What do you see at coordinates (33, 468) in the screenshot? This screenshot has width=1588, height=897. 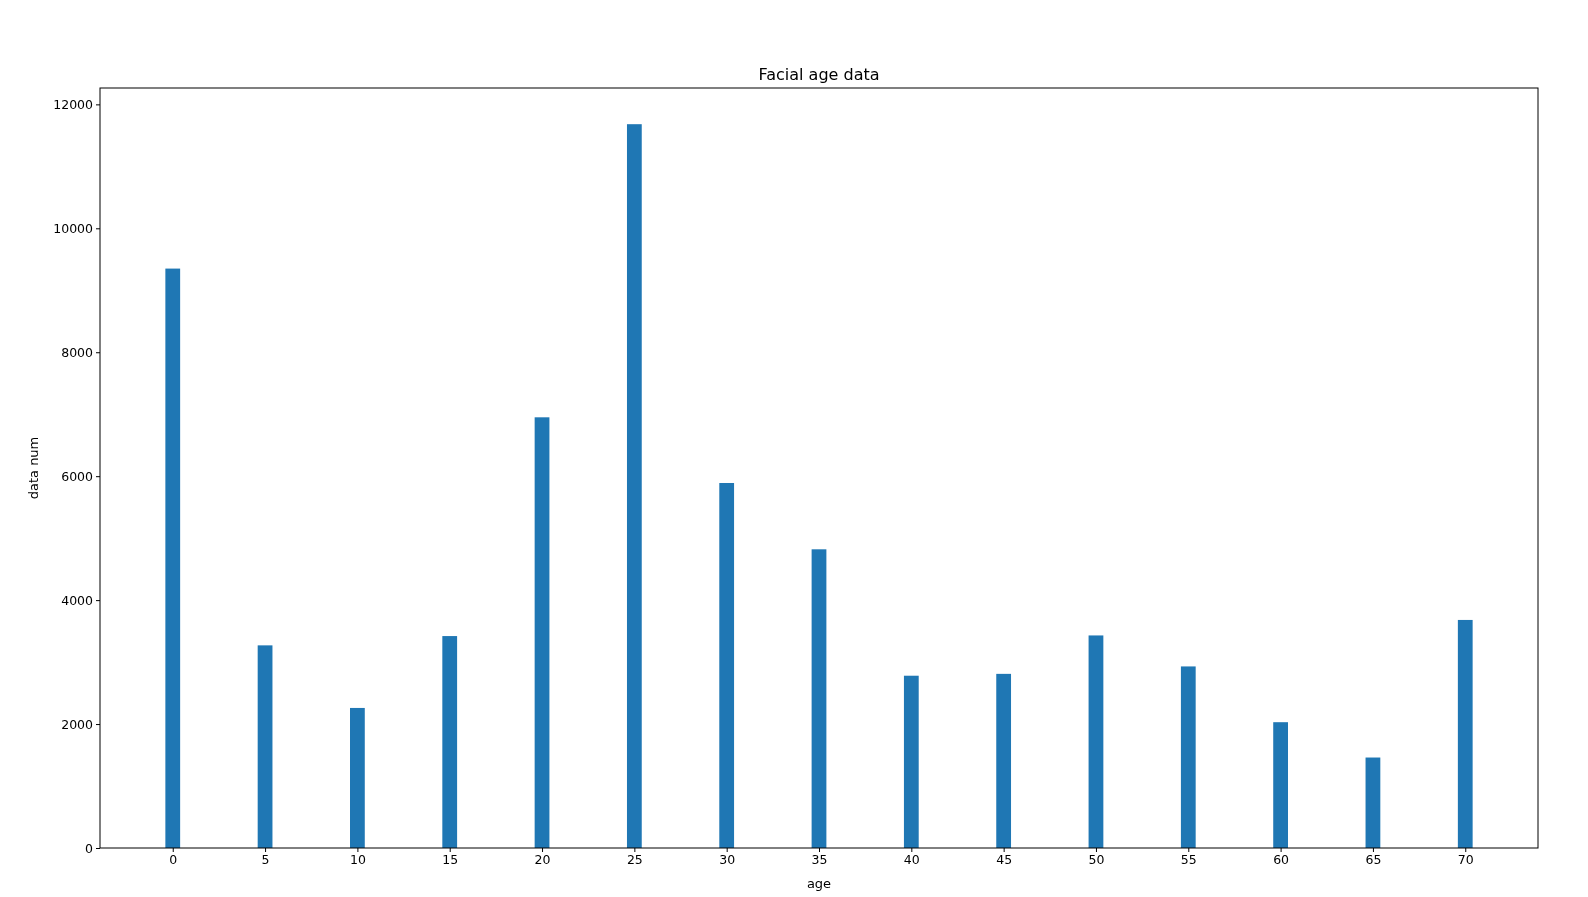 I see `y-axis-title: data num` at bounding box center [33, 468].